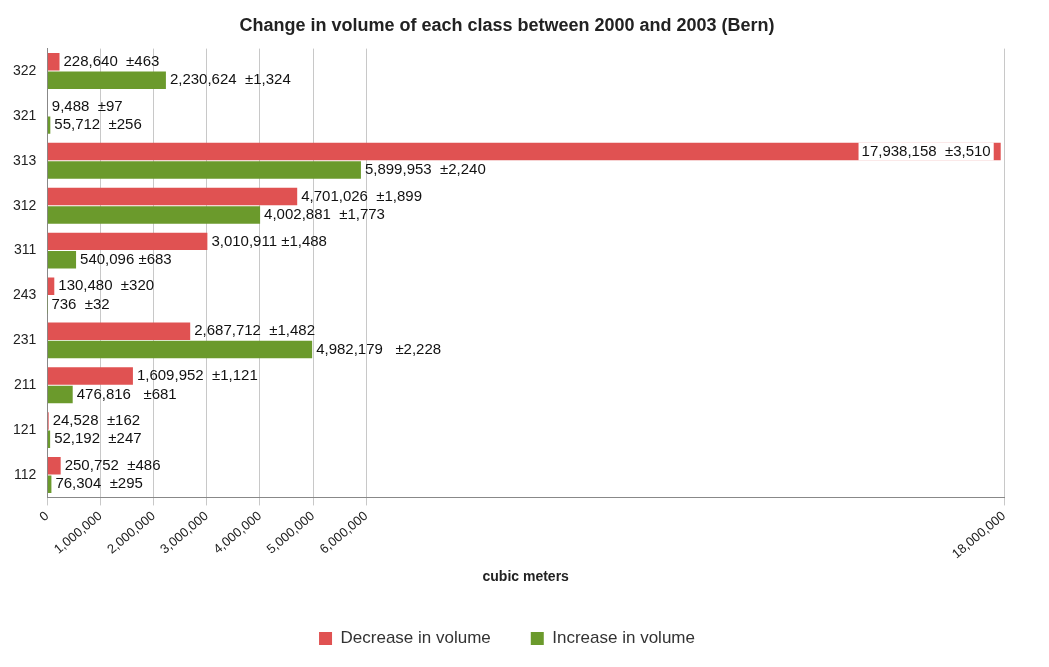  I want to click on data-label: 250,752 ±486, so click(112, 464).